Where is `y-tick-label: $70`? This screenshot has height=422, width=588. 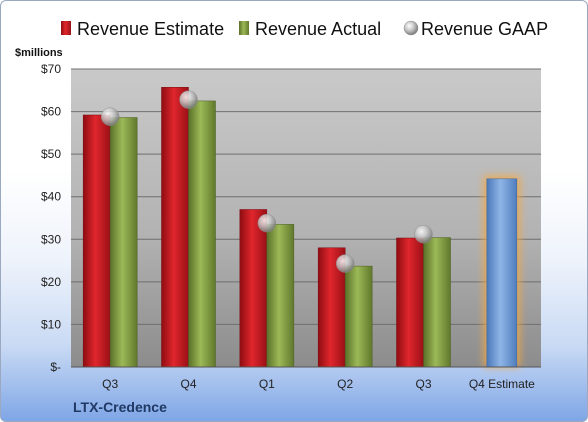
y-tick-label: $70 is located at coordinates (51, 69).